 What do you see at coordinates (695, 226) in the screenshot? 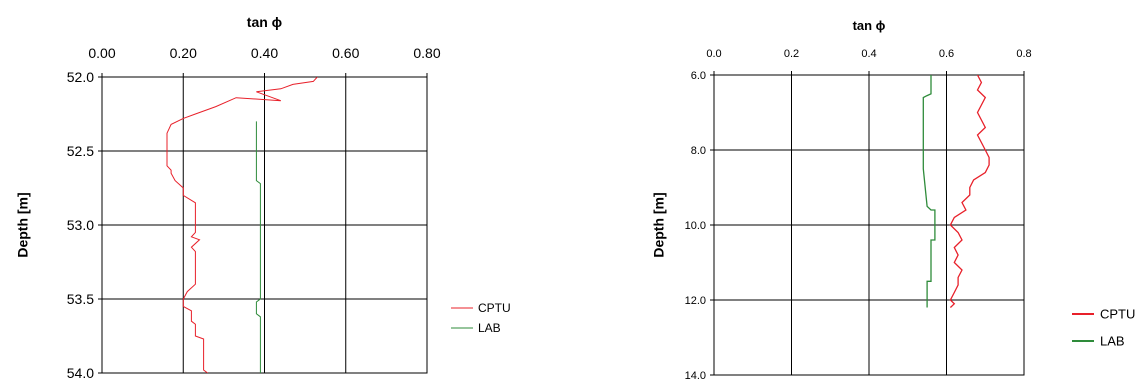
I see `y-tick-label: 10.0` at bounding box center [695, 226].